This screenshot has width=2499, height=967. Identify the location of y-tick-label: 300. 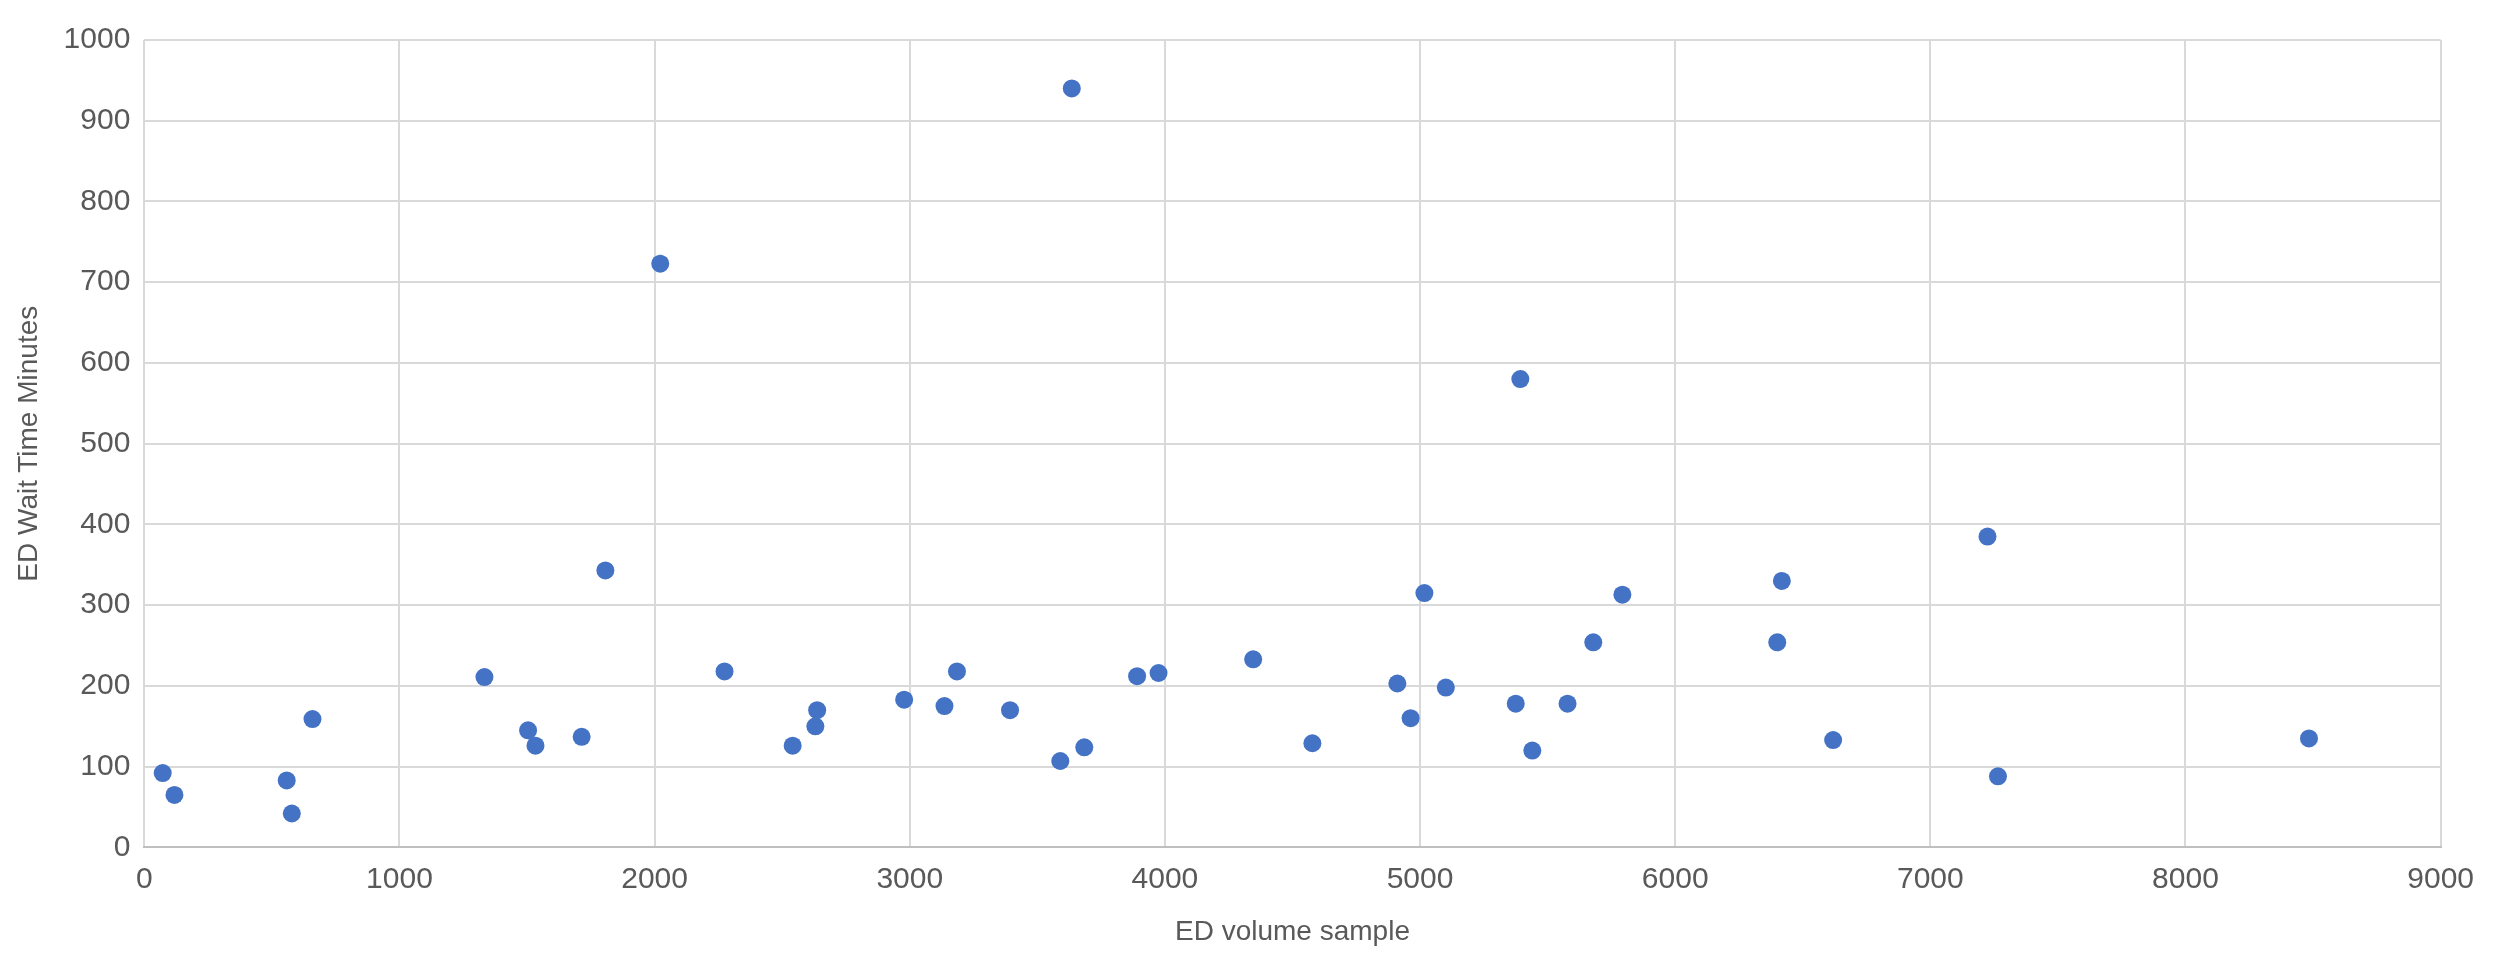
(105, 603).